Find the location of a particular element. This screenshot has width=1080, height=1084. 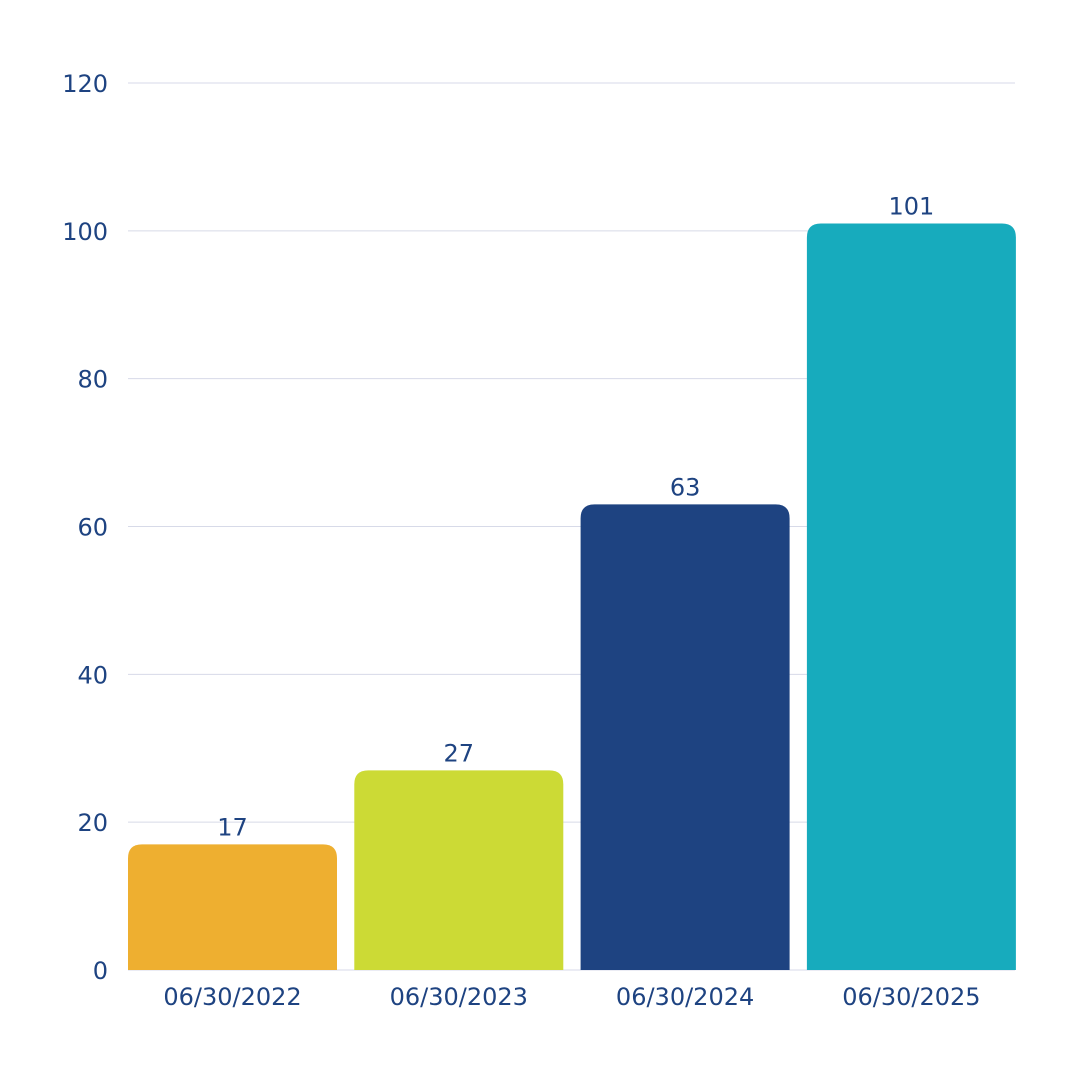

y-tick-label: 100 is located at coordinates (85, 232).